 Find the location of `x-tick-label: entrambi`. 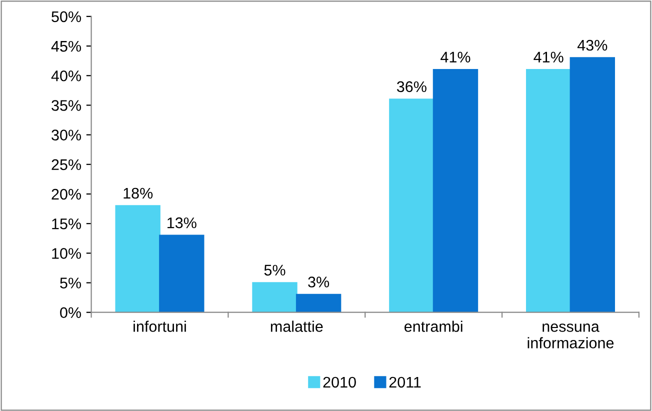

x-tick-label: entrambi is located at coordinates (433, 326).